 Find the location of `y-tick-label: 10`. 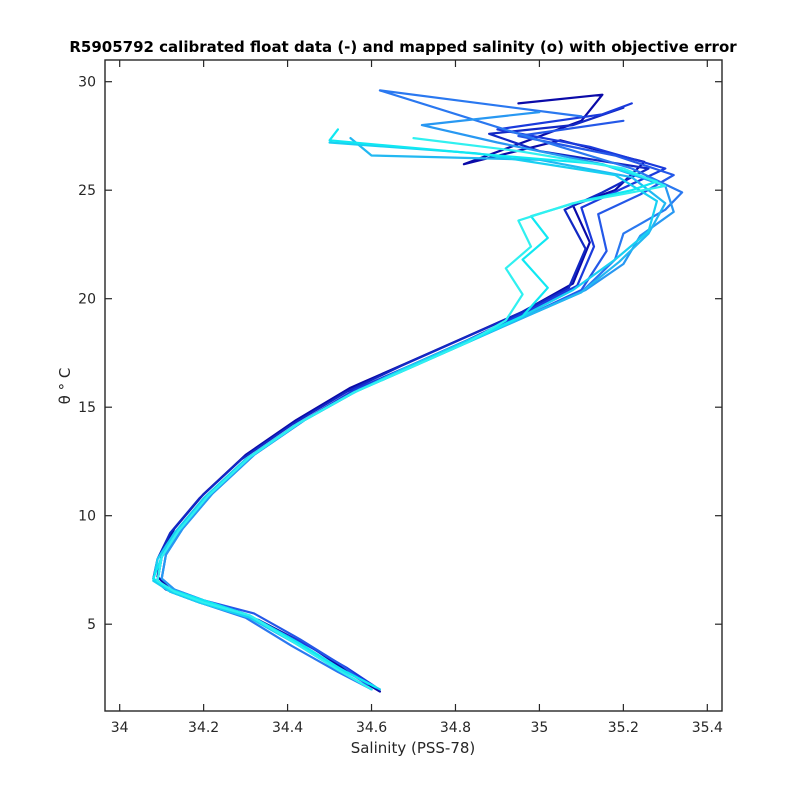

y-tick-label: 10 is located at coordinates (87, 517).